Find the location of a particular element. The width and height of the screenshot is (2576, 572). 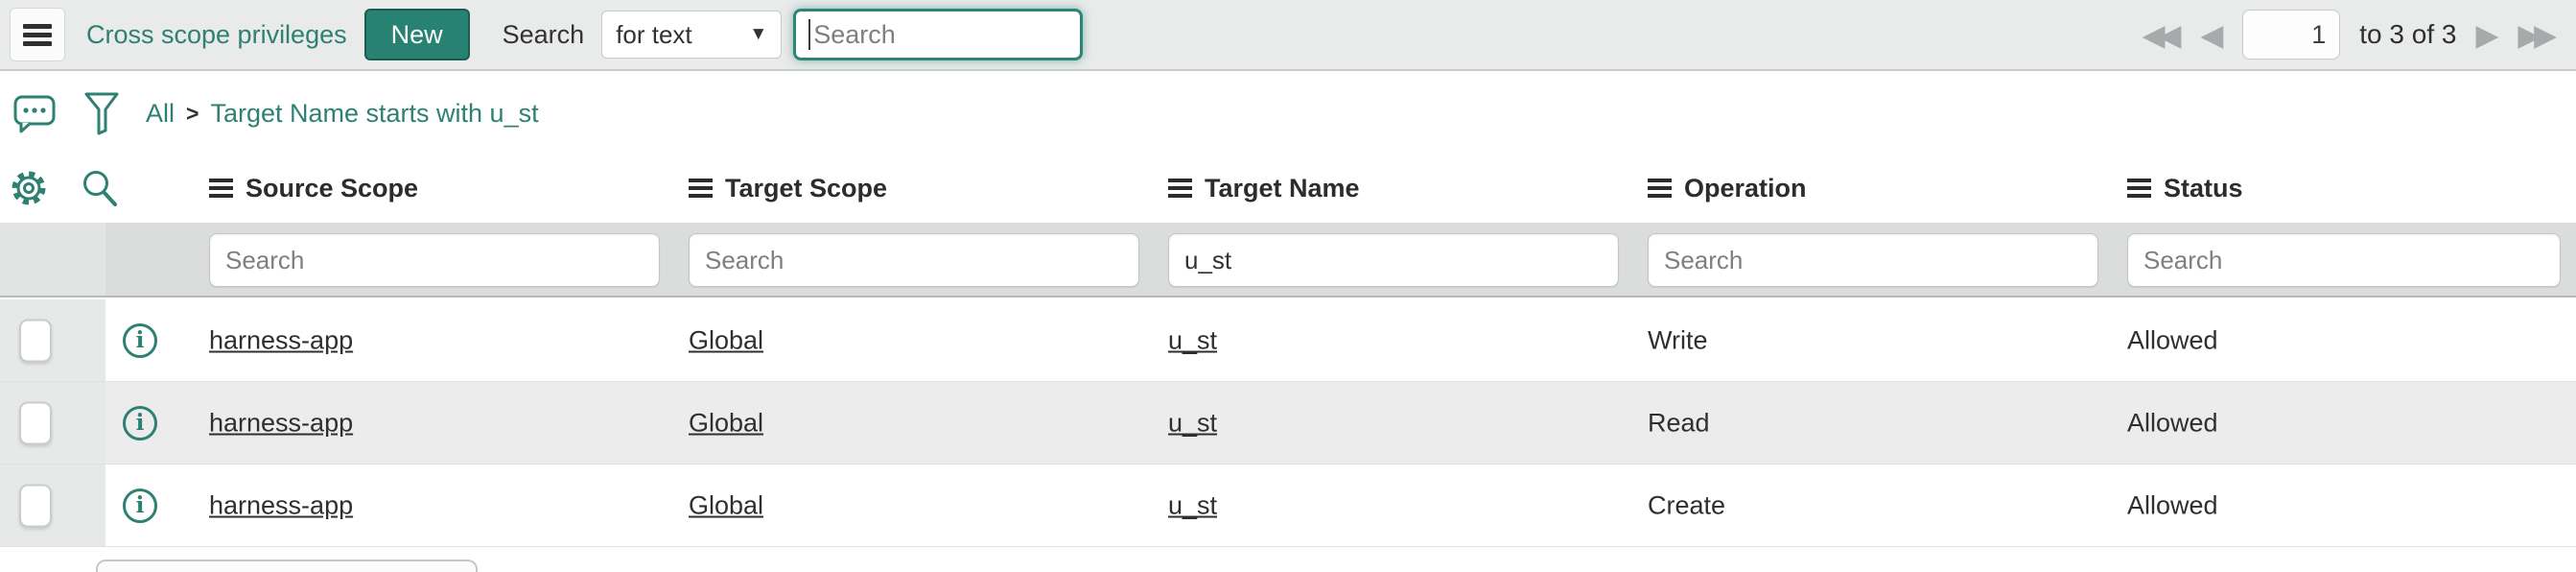

list-search-toggle-button is located at coordinates (100, 188).